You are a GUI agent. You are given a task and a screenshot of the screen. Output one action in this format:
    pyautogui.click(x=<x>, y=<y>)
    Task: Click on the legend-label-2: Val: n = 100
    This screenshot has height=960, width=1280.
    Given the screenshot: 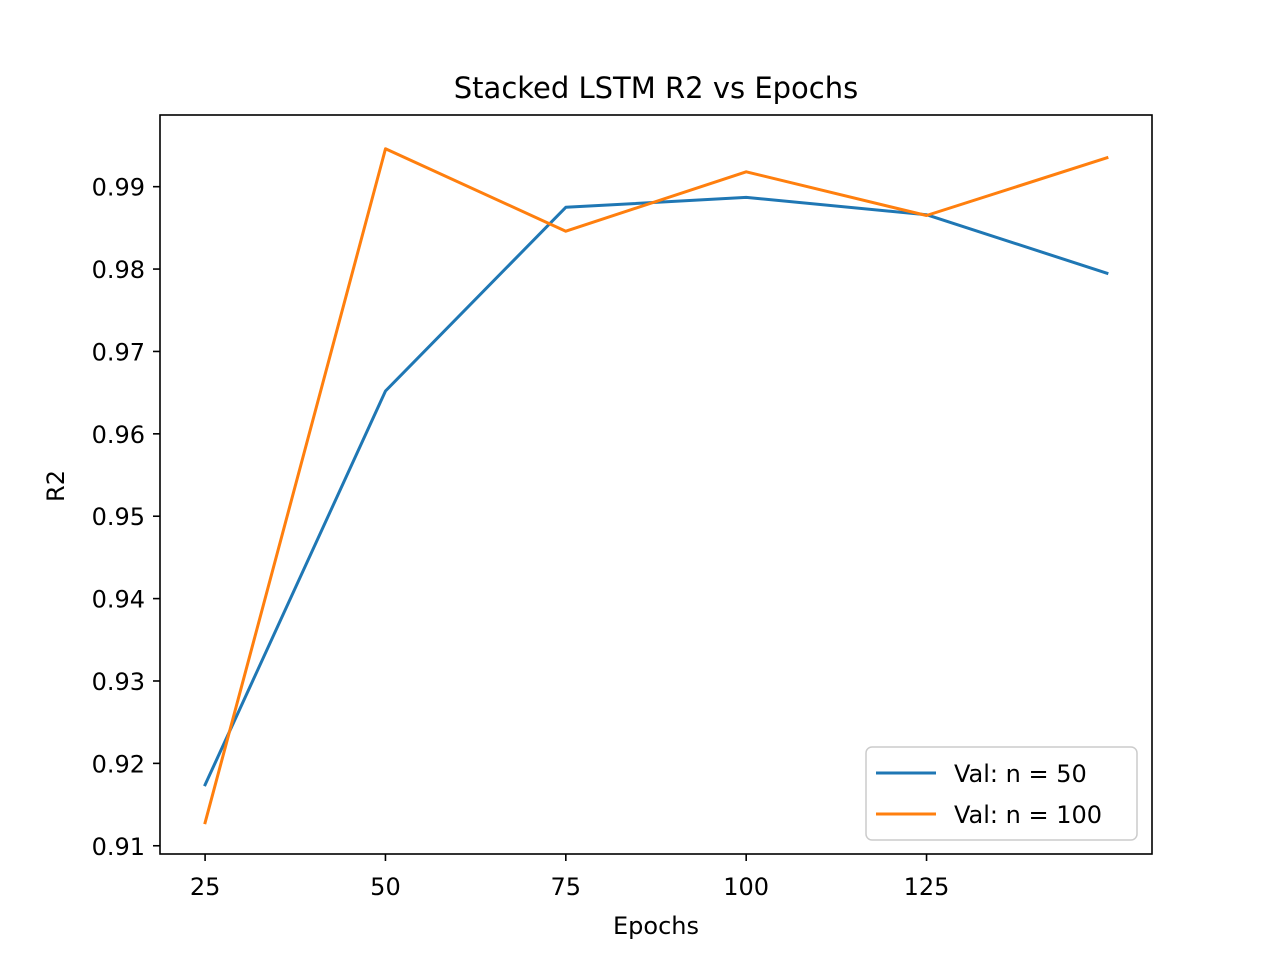 What is the action you would take?
    pyautogui.click(x=1028, y=815)
    